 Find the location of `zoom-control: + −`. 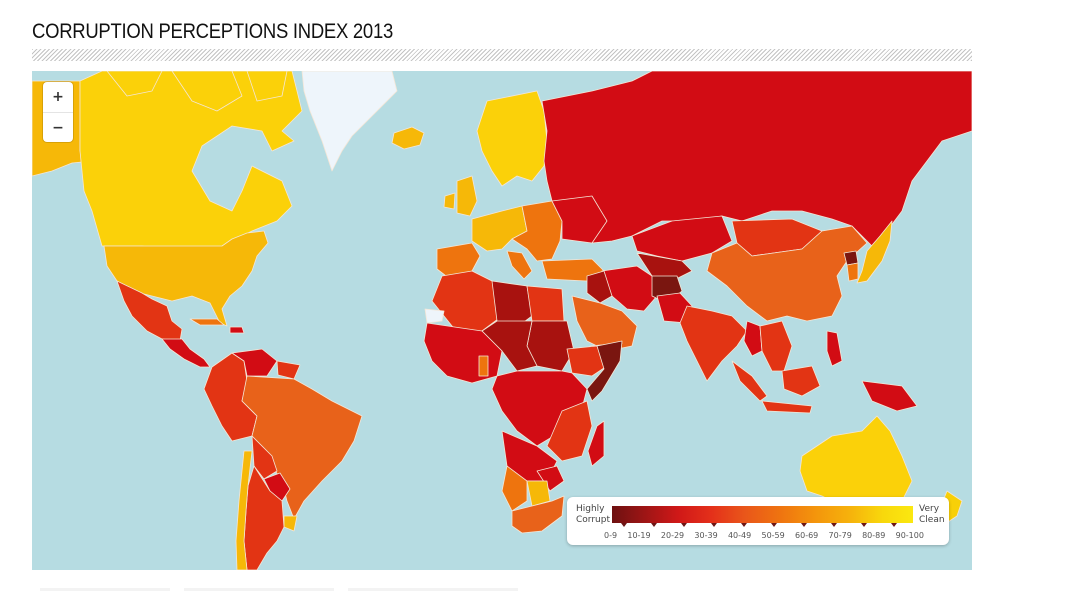

zoom-control: + − is located at coordinates (58, 112).